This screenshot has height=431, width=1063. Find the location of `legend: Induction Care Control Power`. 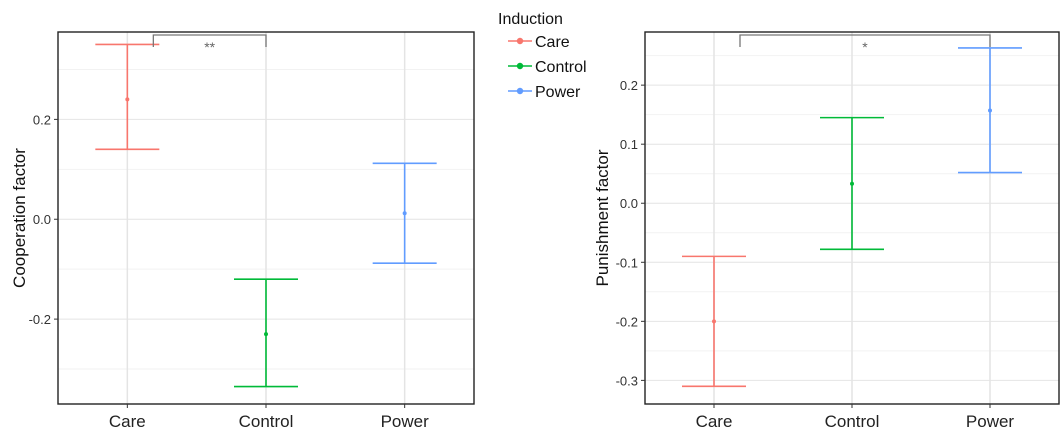

legend: Induction Care Control Power is located at coordinates (542, 56).